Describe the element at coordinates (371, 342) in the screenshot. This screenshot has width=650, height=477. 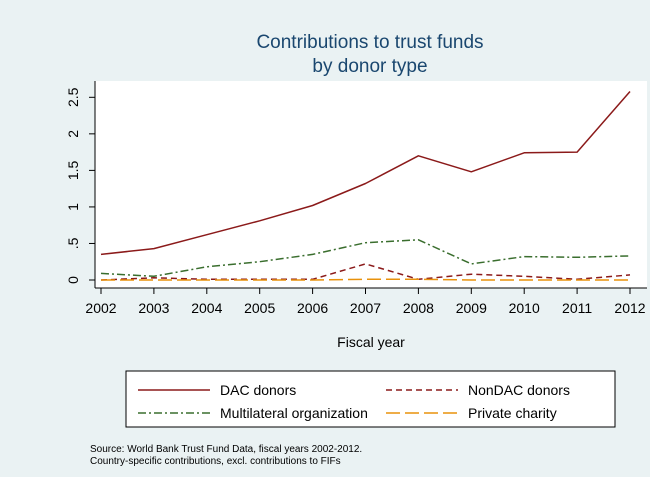
I see `x-axis-title: Fiscal year` at that location.